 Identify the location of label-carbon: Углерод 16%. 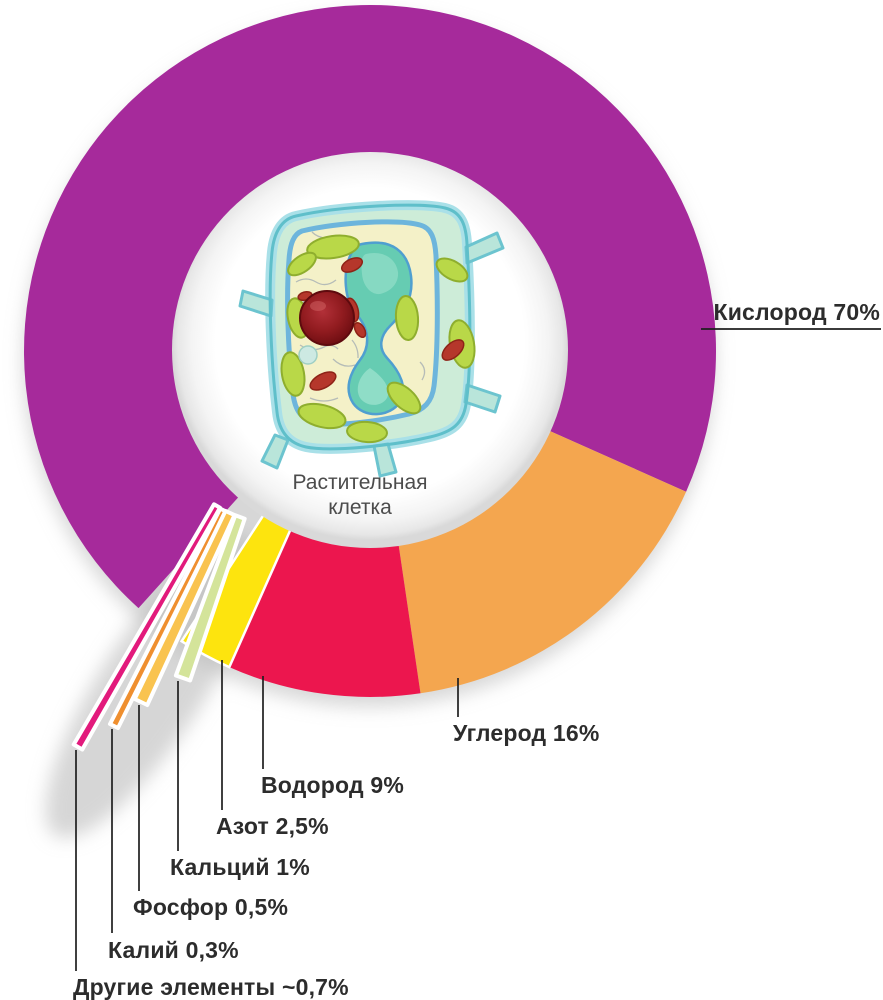
(526, 733).